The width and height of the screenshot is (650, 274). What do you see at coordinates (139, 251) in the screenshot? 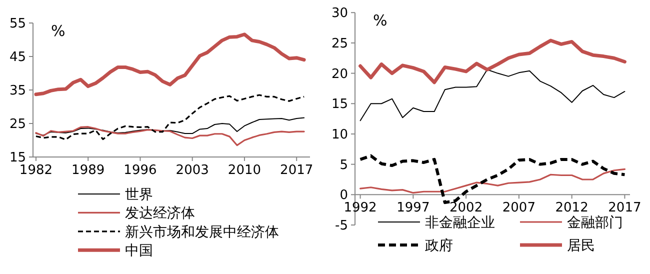
I see `legend-label: 中国` at bounding box center [139, 251].